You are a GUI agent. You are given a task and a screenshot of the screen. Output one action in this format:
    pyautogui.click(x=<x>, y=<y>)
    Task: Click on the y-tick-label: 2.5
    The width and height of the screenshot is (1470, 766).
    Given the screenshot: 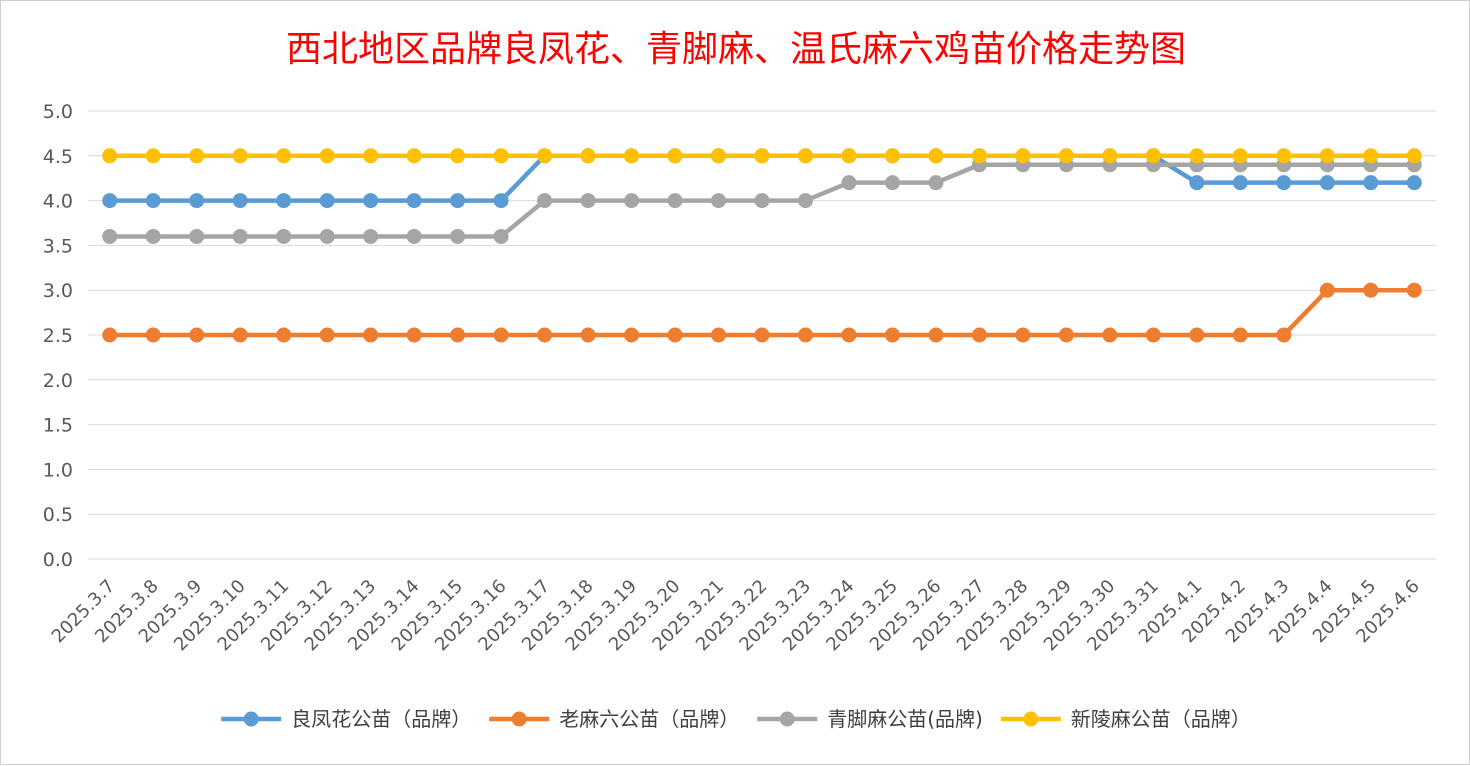 What is the action you would take?
    pyautogui.click(x=58, y=336)
    